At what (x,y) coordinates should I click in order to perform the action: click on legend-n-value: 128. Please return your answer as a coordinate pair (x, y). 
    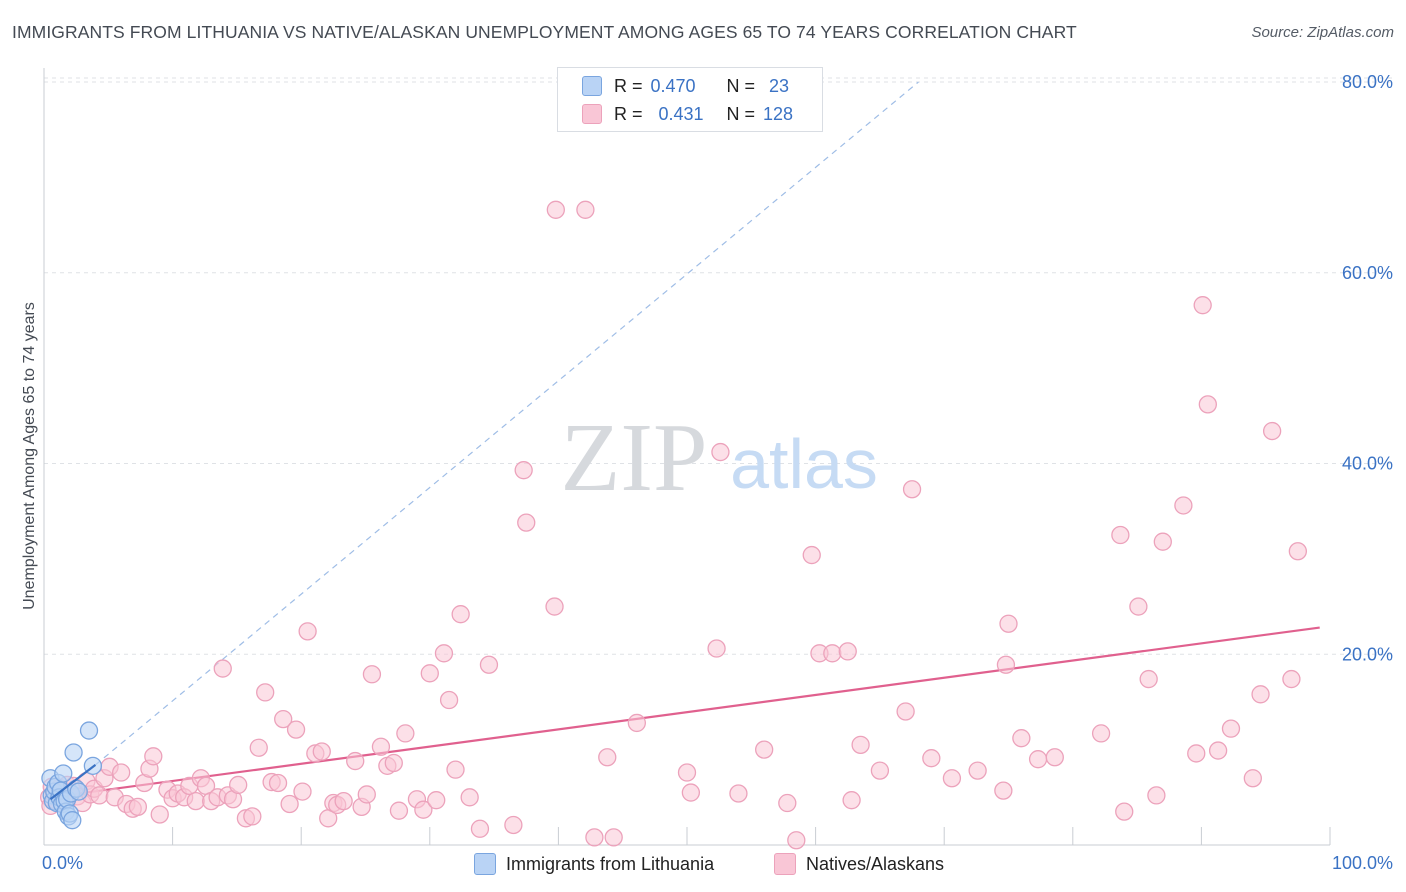
    Looking at the image, I should click on (778, 113).